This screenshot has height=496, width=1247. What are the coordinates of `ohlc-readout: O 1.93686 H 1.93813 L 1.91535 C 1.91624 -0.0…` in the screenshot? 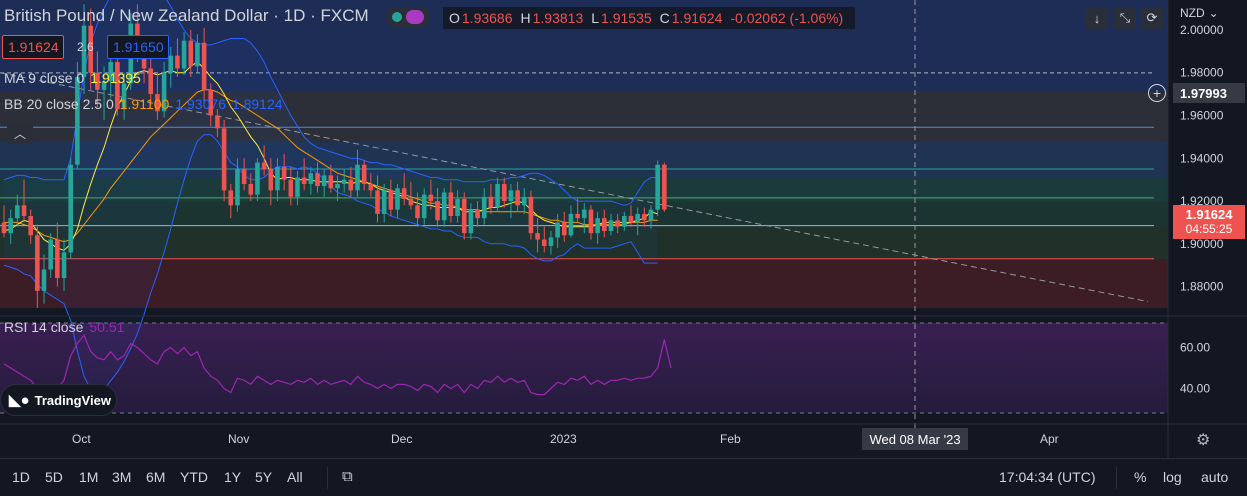 It's located at (649, 18).